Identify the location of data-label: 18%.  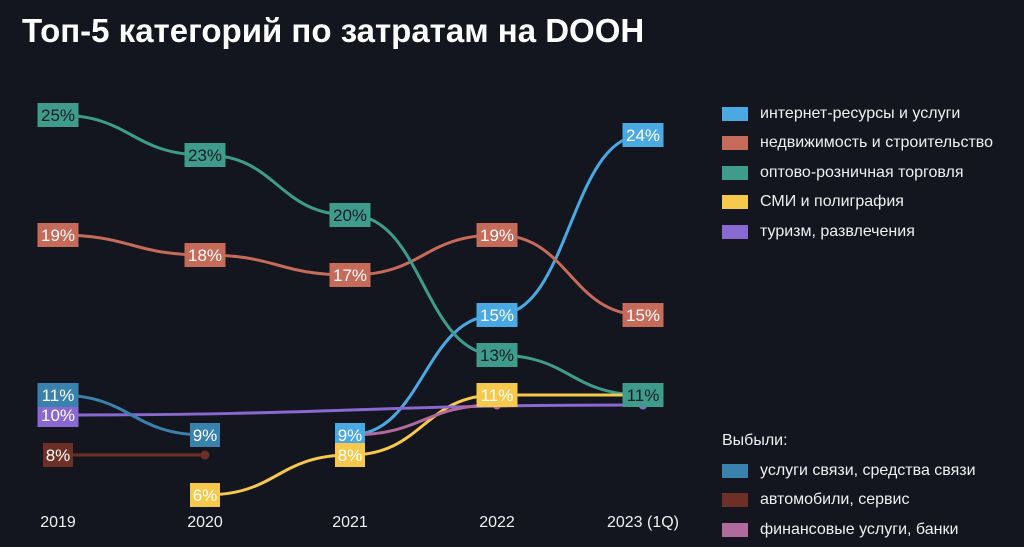
(205, 255).